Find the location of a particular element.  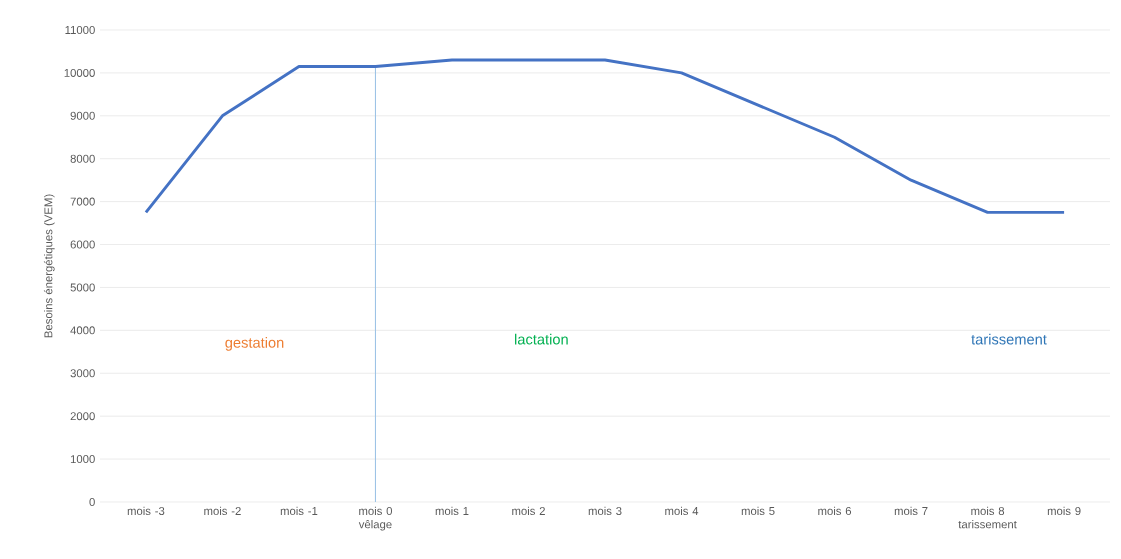

annotation: tarissement is located at coordinates (1009, 339).